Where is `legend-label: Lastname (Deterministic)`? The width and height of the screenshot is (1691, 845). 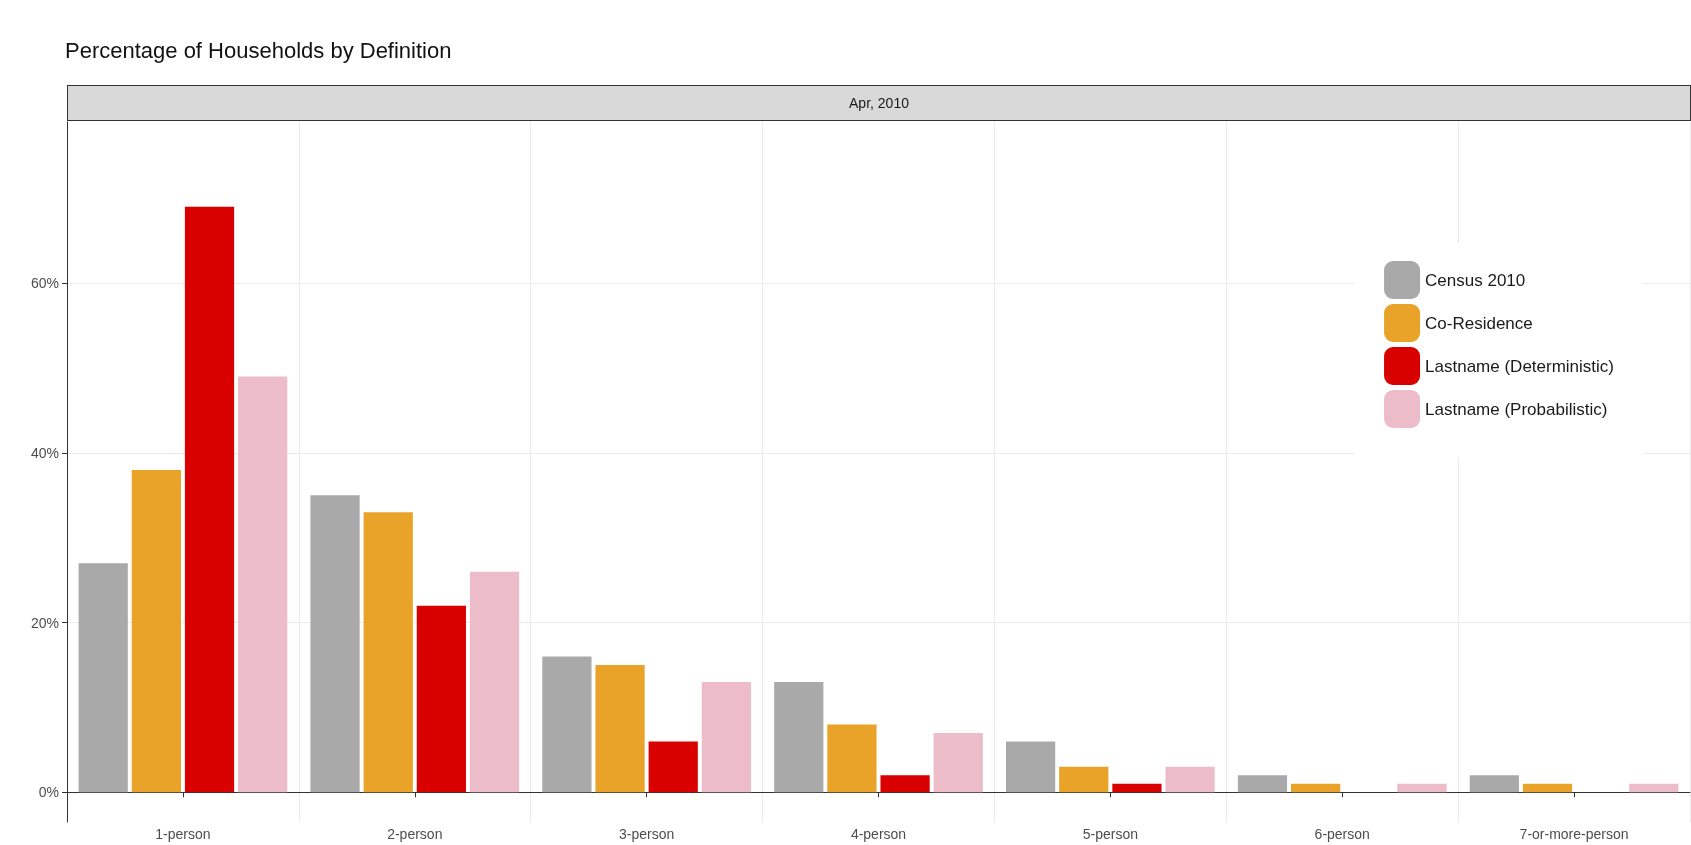 legend-label: Lastname (Deterministic) is located at coordinates (1520, 366).